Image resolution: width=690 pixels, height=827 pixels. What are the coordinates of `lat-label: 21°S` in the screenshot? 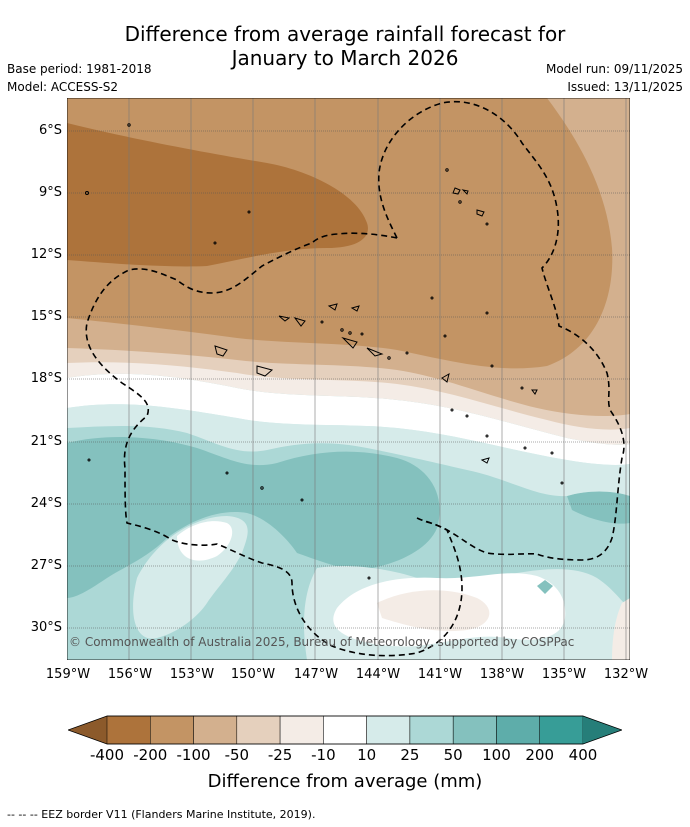 It's located at (46, 441).